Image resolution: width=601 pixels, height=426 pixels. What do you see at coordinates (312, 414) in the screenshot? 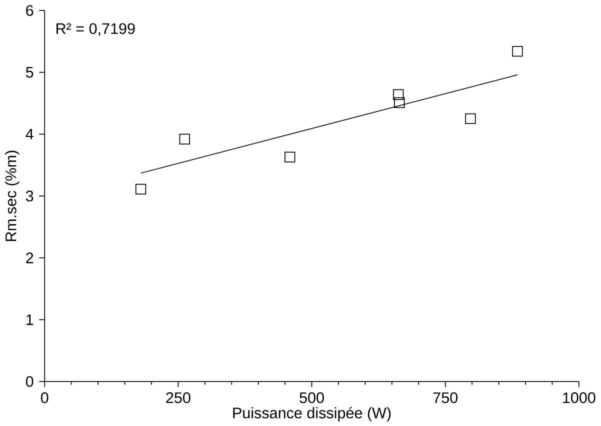
I see `x-axis-title: Puissance dissipée (W)` at bounding box center [312, 414].